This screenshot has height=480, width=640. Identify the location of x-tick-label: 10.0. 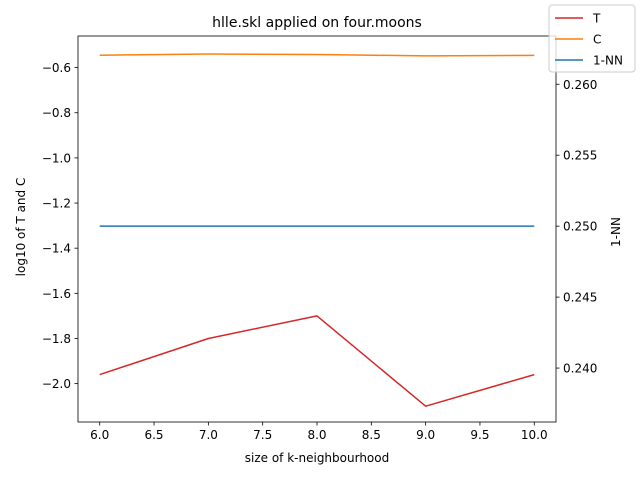
(534, 435).